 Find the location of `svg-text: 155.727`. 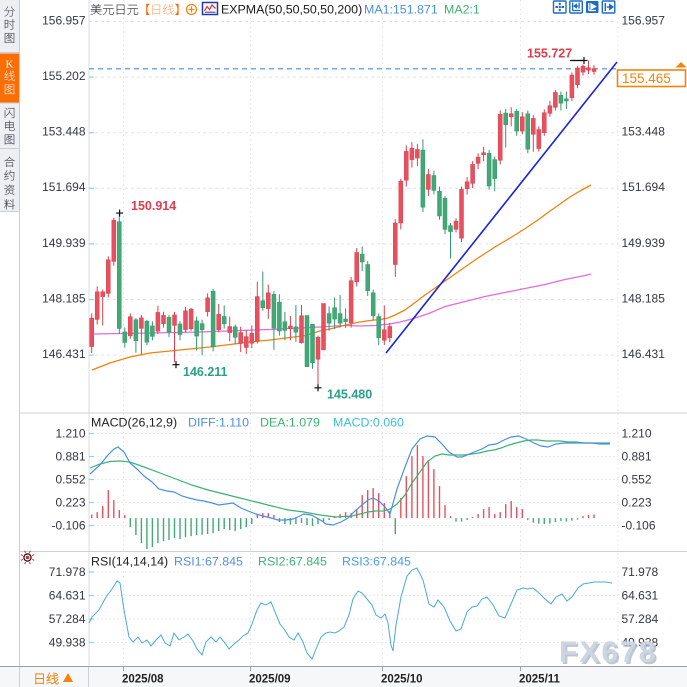

svg-text: 155.727 is located at coordinates (549, 54).